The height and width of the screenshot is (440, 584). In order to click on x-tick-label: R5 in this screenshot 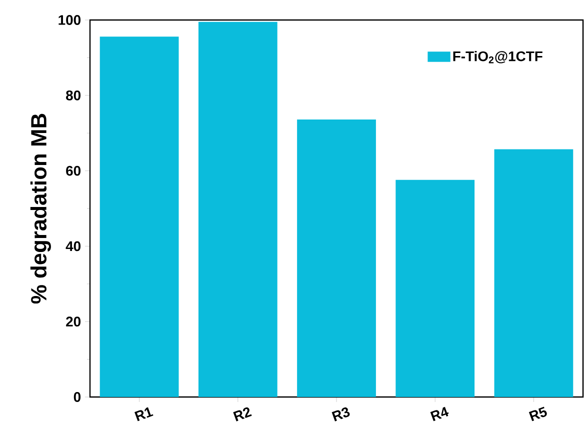, I will do `click(537, 414)`.